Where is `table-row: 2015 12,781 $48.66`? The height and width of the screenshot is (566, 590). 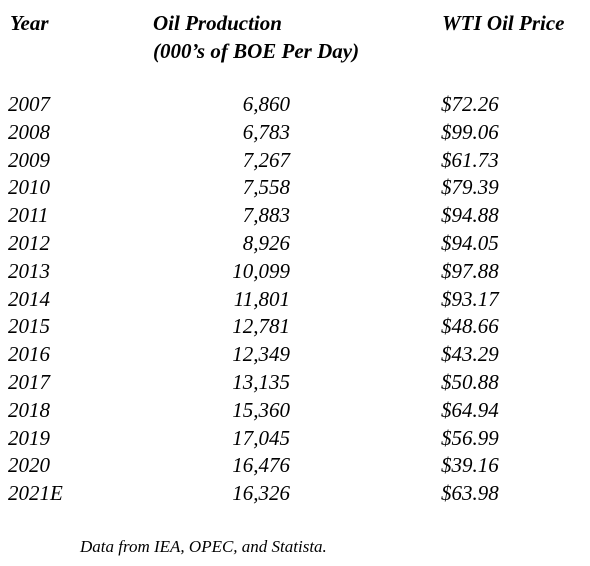 table-row: 2015 12,781 $48.66 is located at coordinates (295, 327).